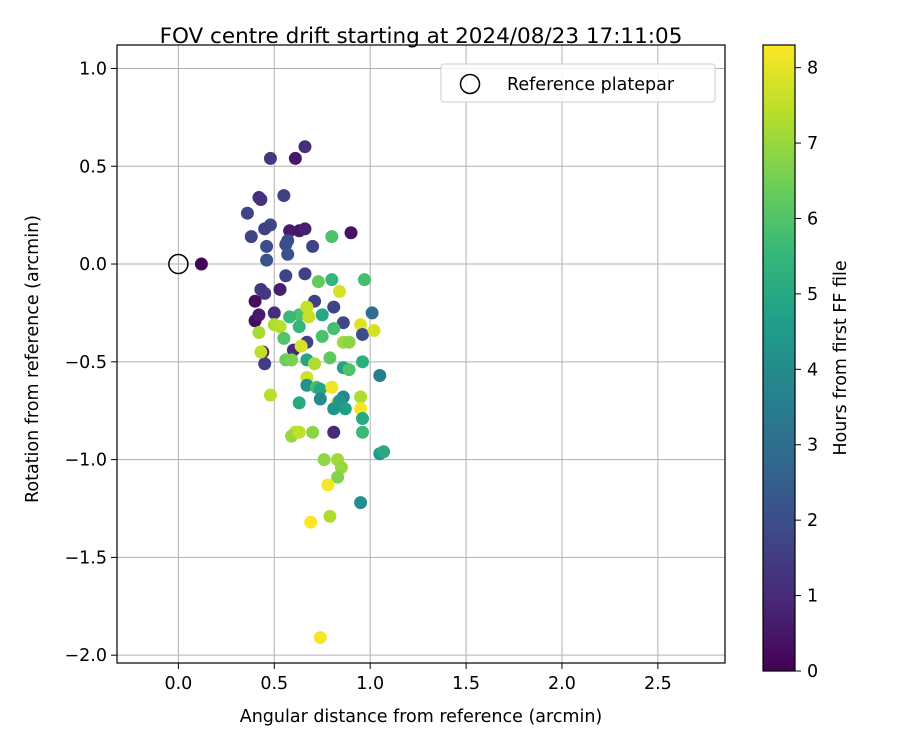  Describe the element at coordinates (466, 684) in the screenshot. I see `x-tick-label: 1.5` at that location.